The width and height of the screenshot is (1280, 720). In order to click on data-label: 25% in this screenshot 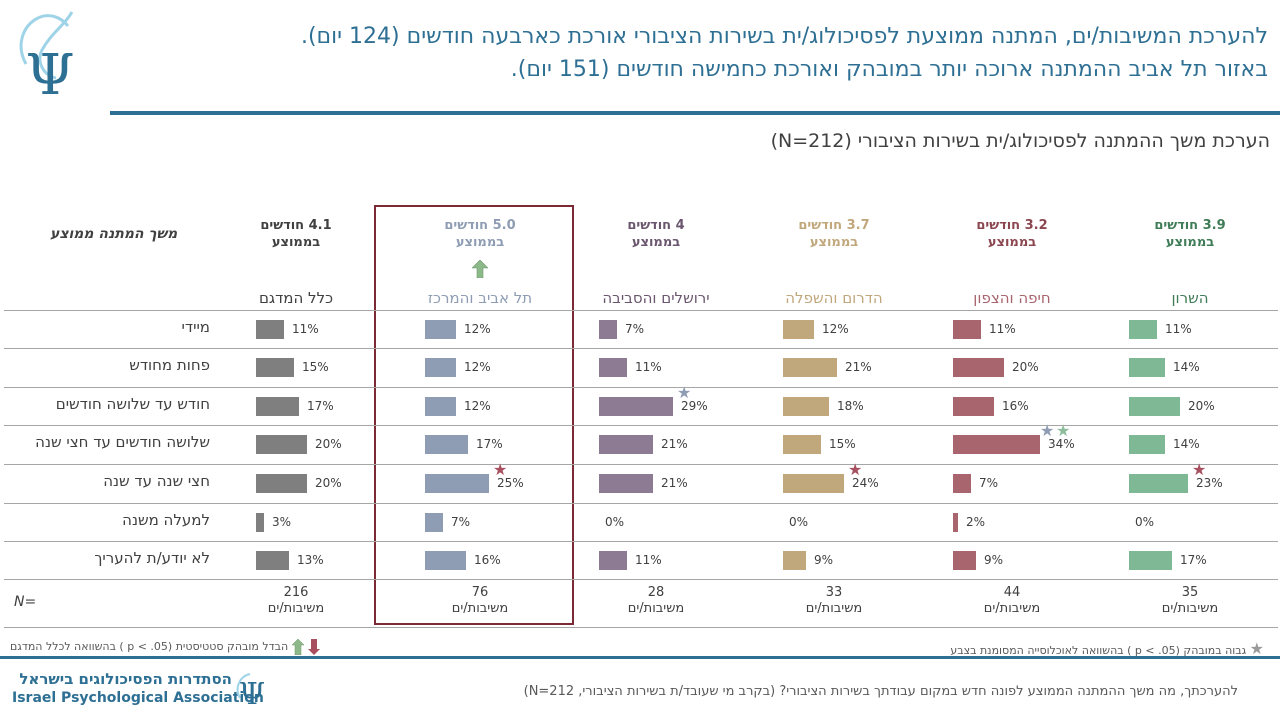, I will do `click(510, 483)`.